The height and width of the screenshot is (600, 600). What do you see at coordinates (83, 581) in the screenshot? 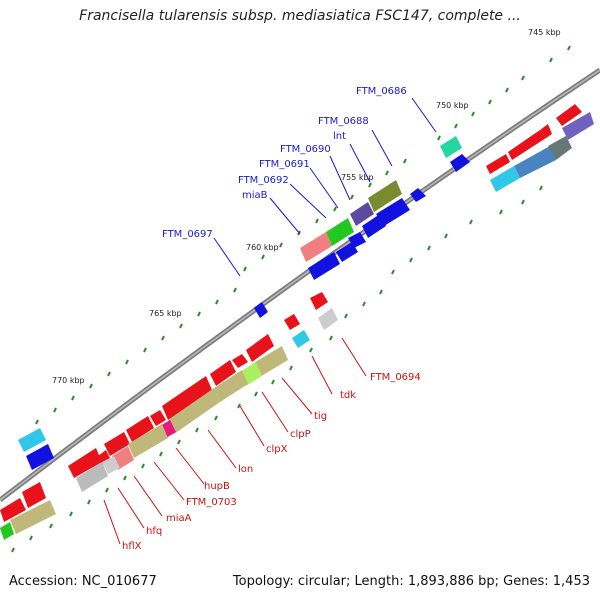
I see `accession-text: Accession: NC_010677` at bounding box center [83, 581].